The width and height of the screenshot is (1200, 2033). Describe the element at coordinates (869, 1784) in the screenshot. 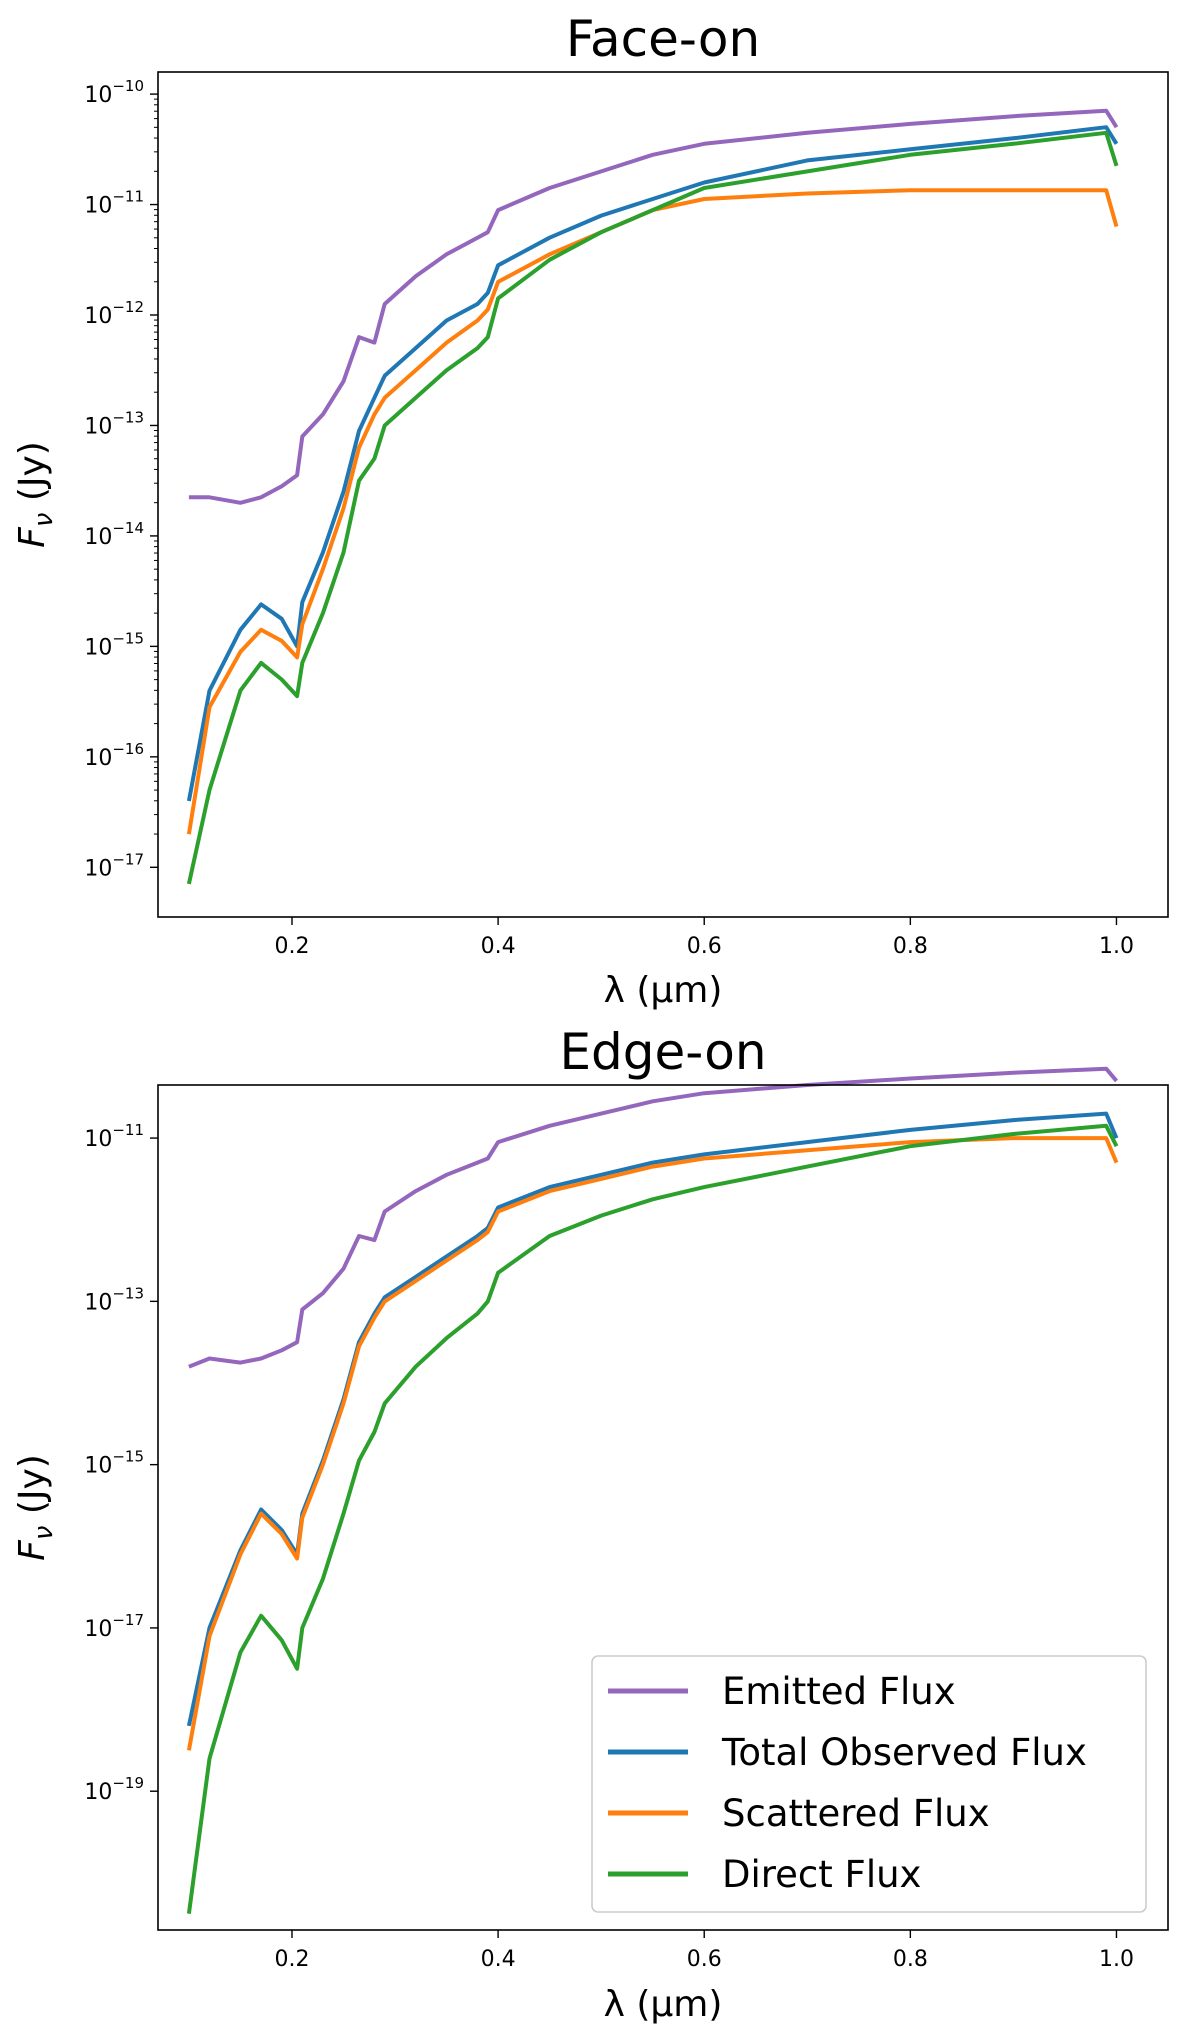

I see `legend-box` at that location.